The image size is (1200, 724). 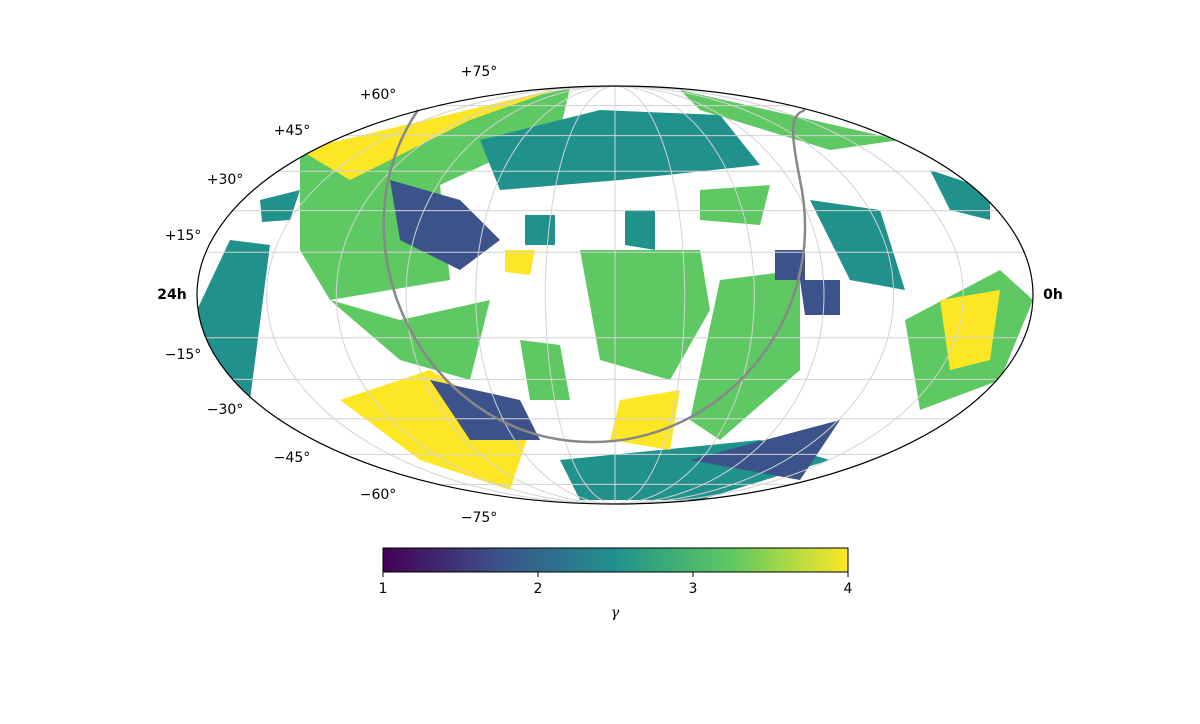 I want to click on lat-label: +45°, so click(x=292, y=131).